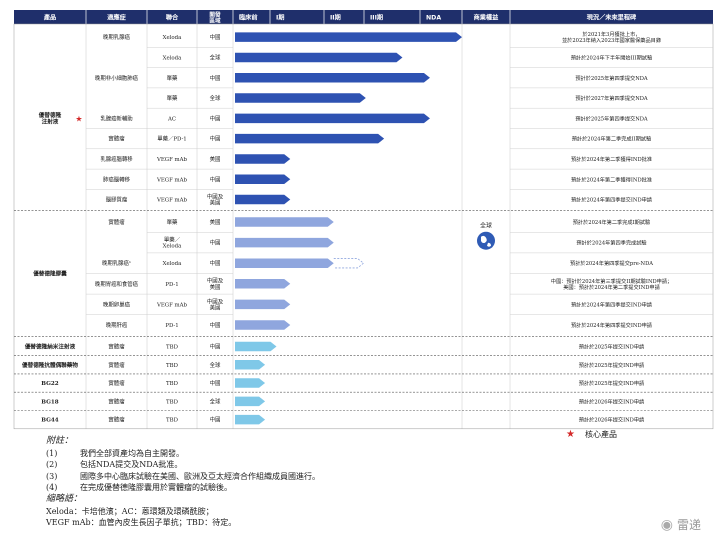 The width and height of the screenshot is (719, 543). Describe the element at coordinates (49, 18) in the screenshot. I see `header-cell-0: 產品` at that location.